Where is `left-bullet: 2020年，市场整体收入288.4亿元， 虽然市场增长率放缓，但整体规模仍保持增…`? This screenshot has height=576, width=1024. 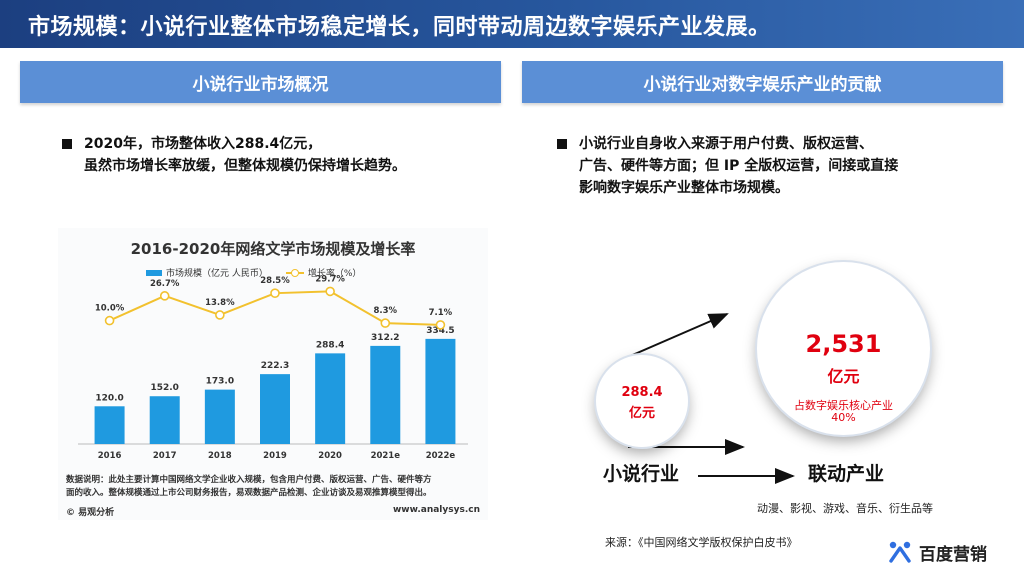
left-bullet: 2020年，市场整体收入288.4亿元， 虽然市场增长率放缓，但整体规模仍保持增… is located at coordinates (282, 155).